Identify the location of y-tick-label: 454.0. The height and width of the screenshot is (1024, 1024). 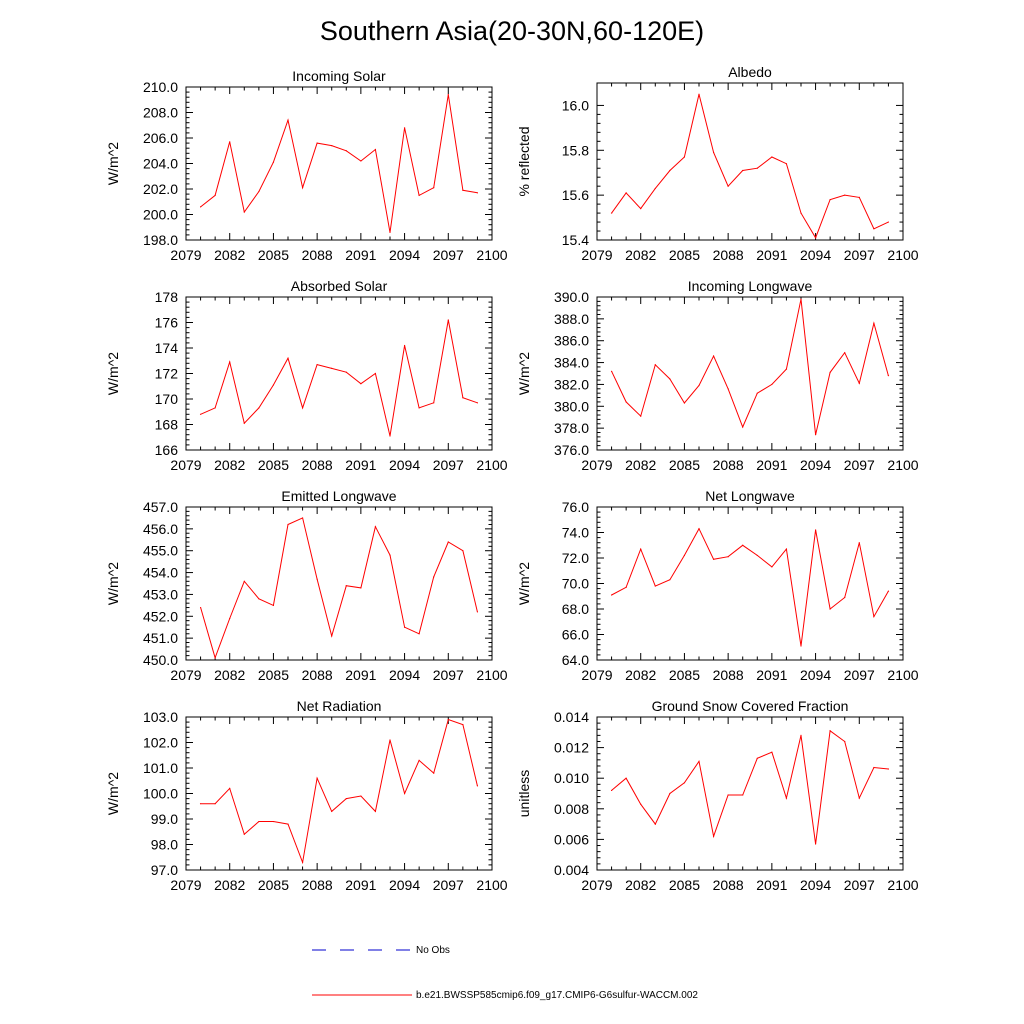
(160, 573).